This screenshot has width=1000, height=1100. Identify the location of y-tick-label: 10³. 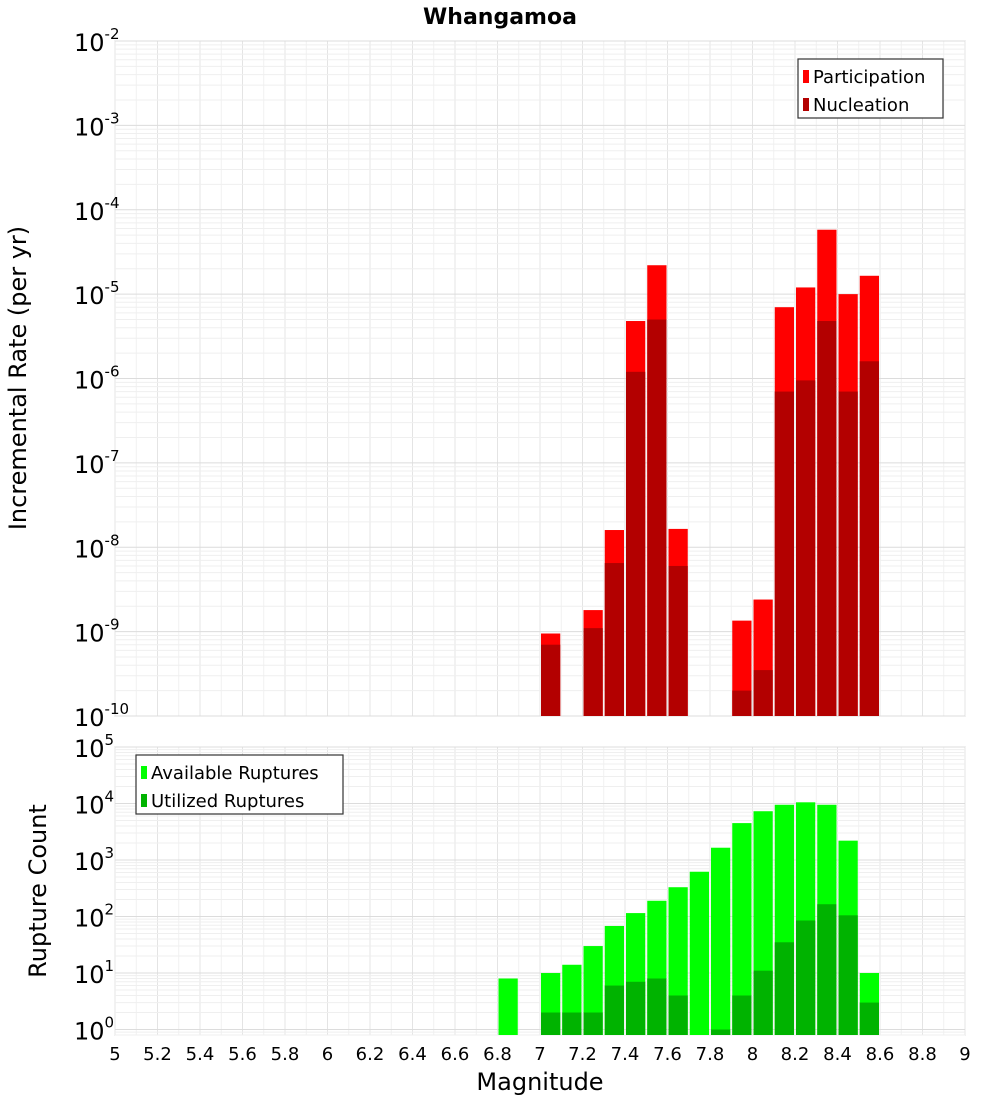
(94, 860).